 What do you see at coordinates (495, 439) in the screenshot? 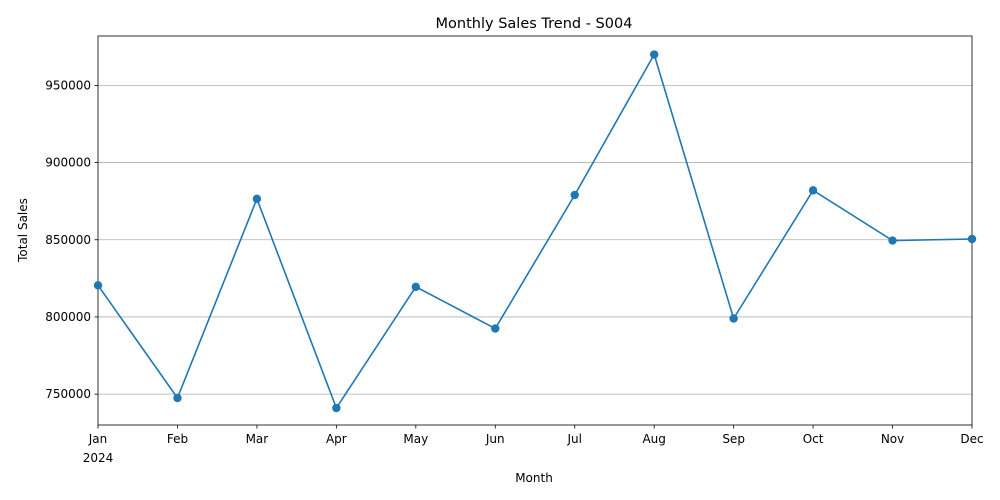
I see `x-tick-label: Jun` at bounding box center [495, 439].